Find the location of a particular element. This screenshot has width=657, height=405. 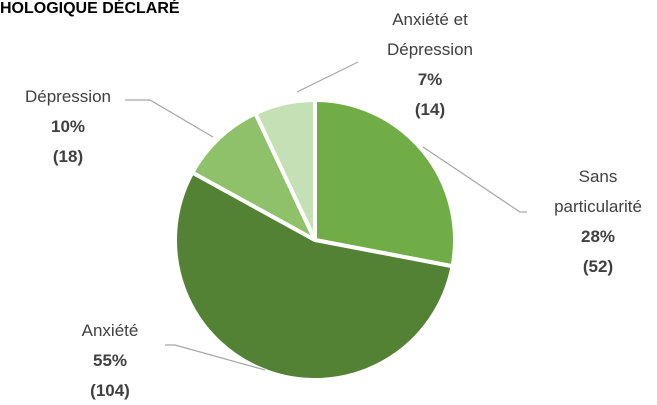

slice-percent: 10% is located at coordinates (68, 126).